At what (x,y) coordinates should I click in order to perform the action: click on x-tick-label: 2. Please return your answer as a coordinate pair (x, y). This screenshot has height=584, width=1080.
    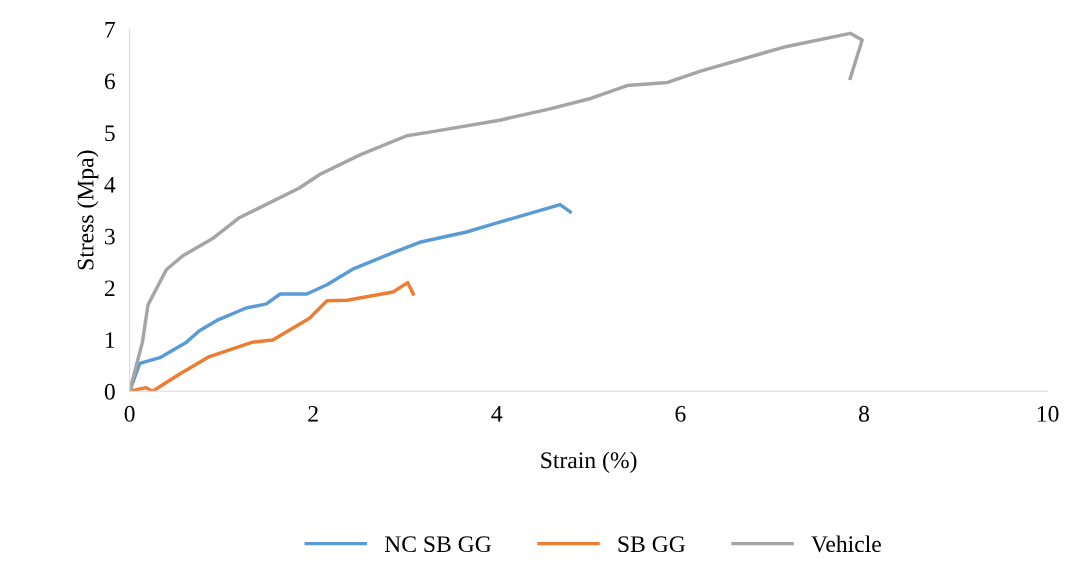
    Looking at the image, I should click on (313, 413).